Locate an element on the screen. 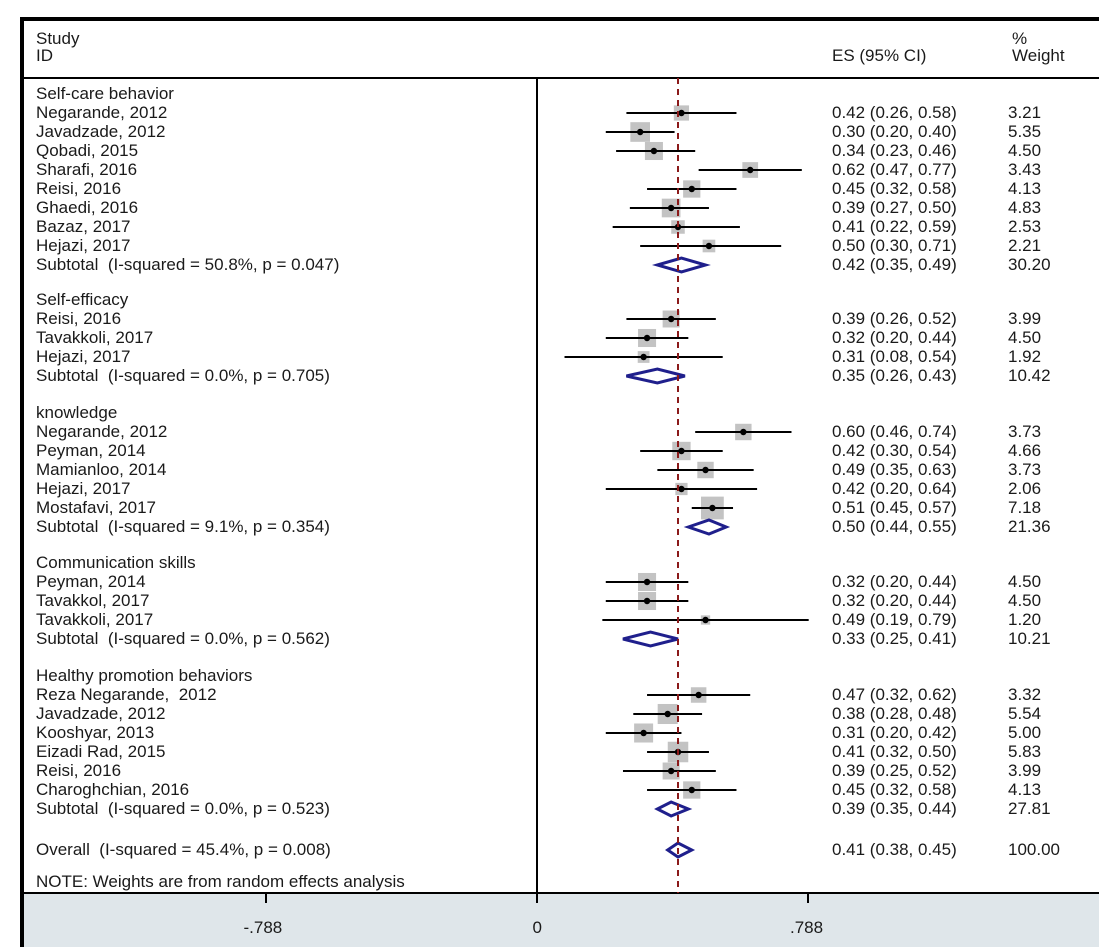  study-label: Sharafi, 2016 is located at coordinates (87, 169).